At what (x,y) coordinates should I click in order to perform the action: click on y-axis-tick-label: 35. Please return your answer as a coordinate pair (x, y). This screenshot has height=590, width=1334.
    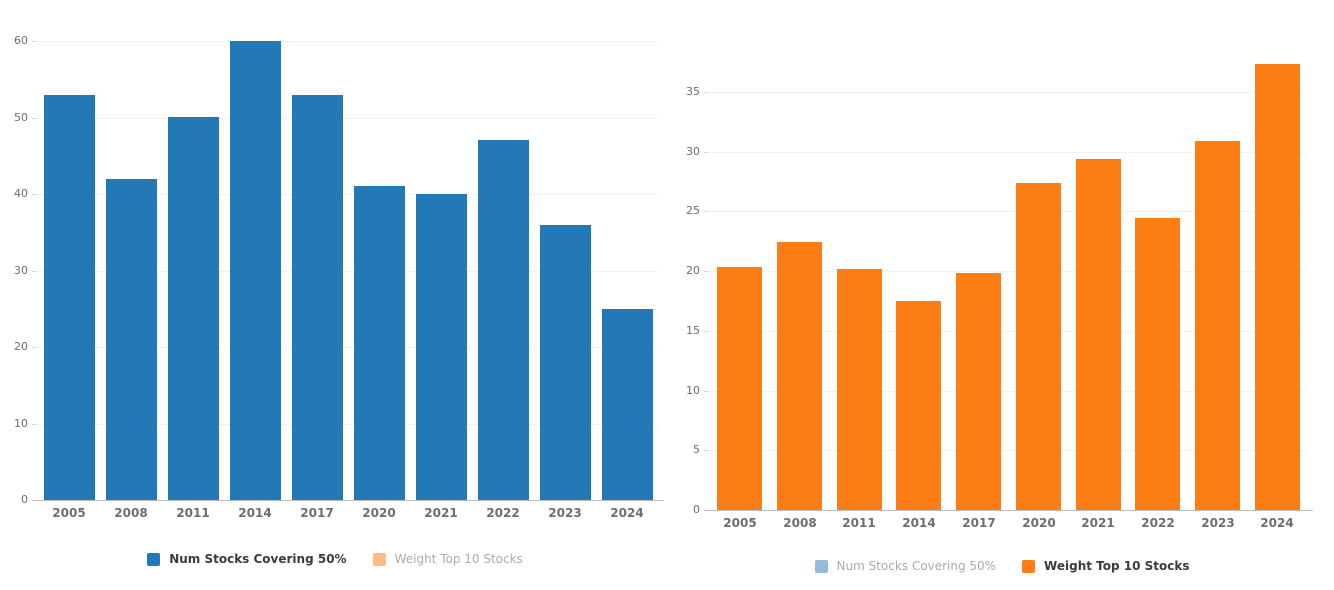
    Looking at the image, I should click on (693, 91).